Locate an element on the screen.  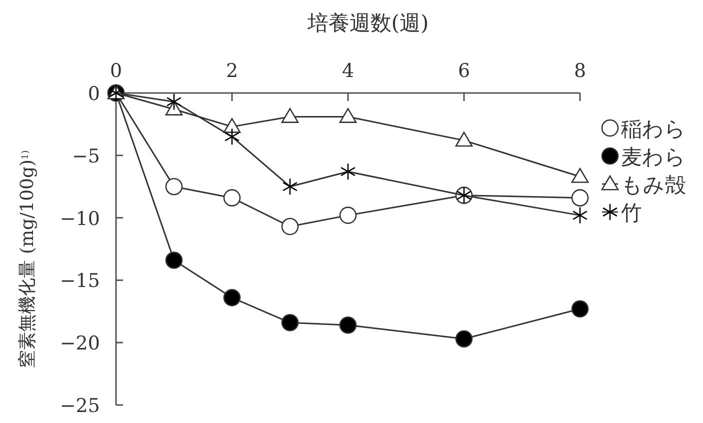
y-tick-label: −20 is located at coordinates (80, 343).